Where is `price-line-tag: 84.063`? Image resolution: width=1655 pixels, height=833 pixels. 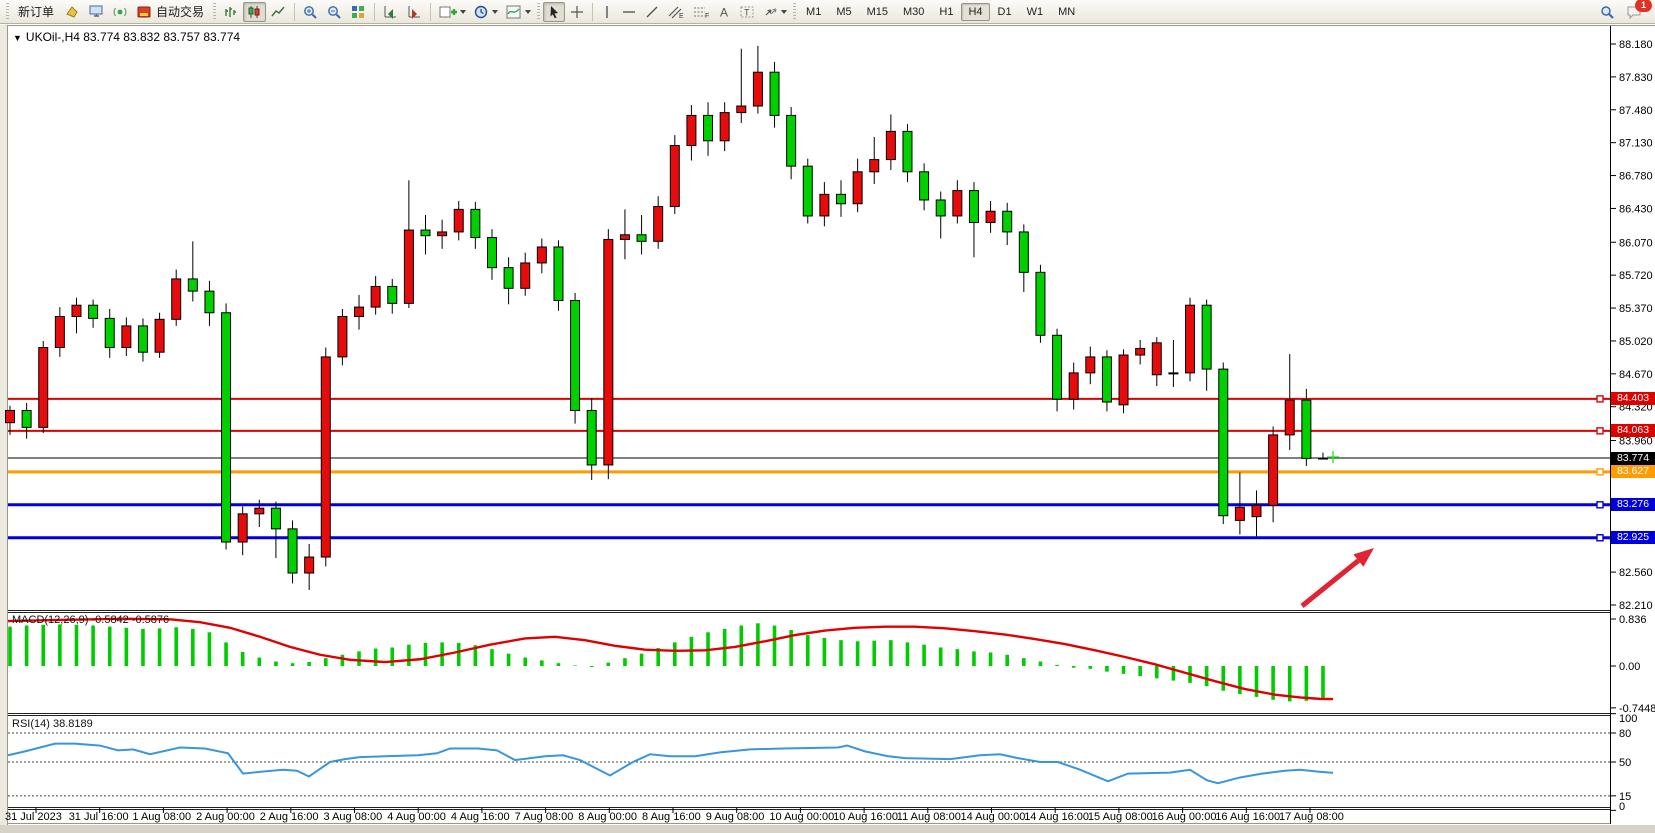 price-line-tag: 84.063 is located at coordinates (1633, 431).